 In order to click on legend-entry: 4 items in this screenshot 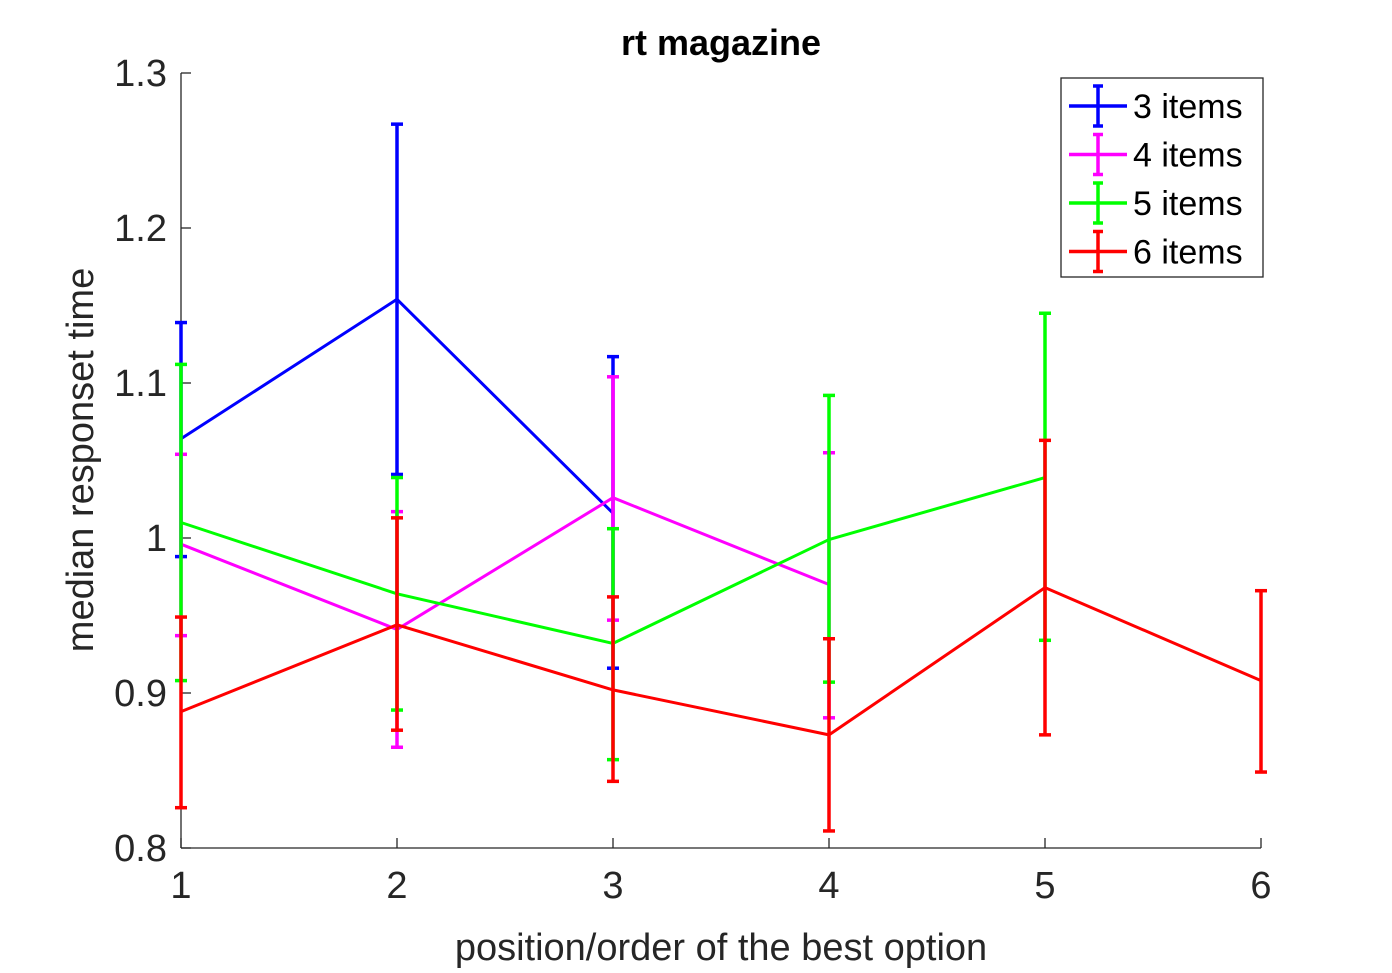, I will do `click(1156, 154)`.